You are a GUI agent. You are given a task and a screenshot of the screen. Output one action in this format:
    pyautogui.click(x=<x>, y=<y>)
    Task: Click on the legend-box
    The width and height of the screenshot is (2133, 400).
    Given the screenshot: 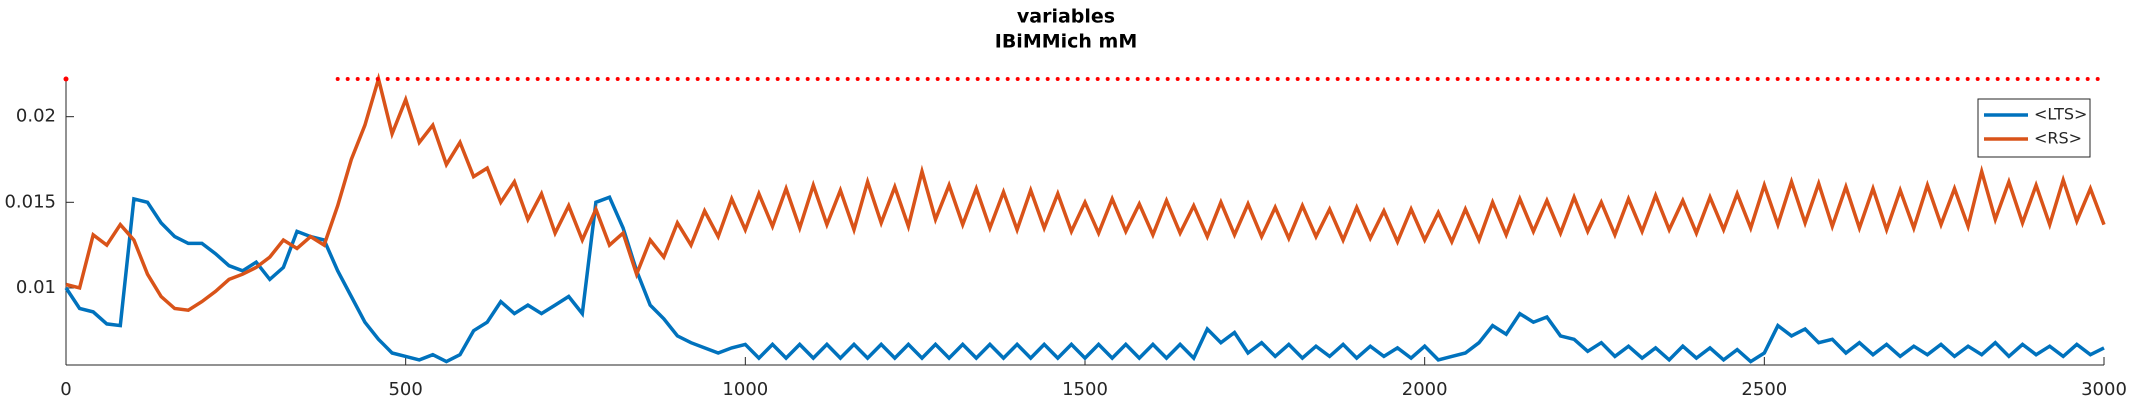 What is the action you would take?
    pyautogui.click(x=2034, y=128)
    